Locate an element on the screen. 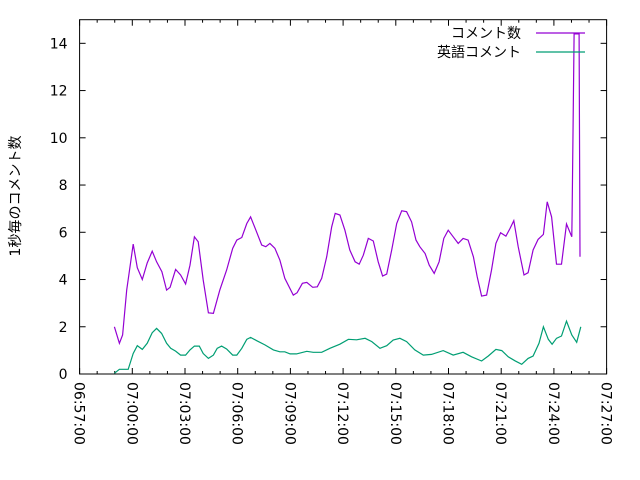 The image size is (640, 480). x-tick-label: 07:09:00 is located at coordinates (289, 413).